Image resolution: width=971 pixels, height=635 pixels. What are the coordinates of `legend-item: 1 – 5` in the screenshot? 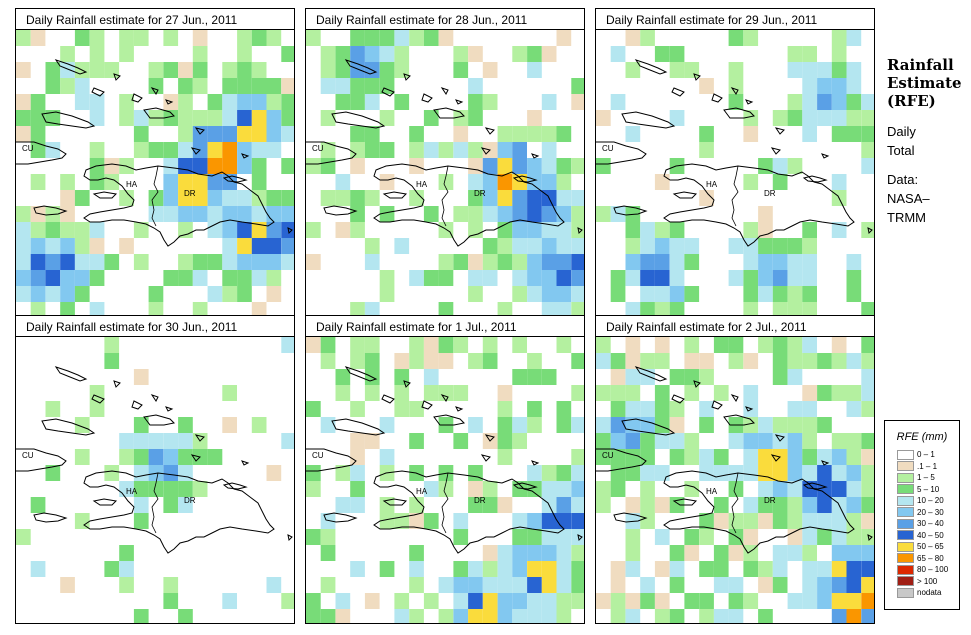 It's located at (922, 478).